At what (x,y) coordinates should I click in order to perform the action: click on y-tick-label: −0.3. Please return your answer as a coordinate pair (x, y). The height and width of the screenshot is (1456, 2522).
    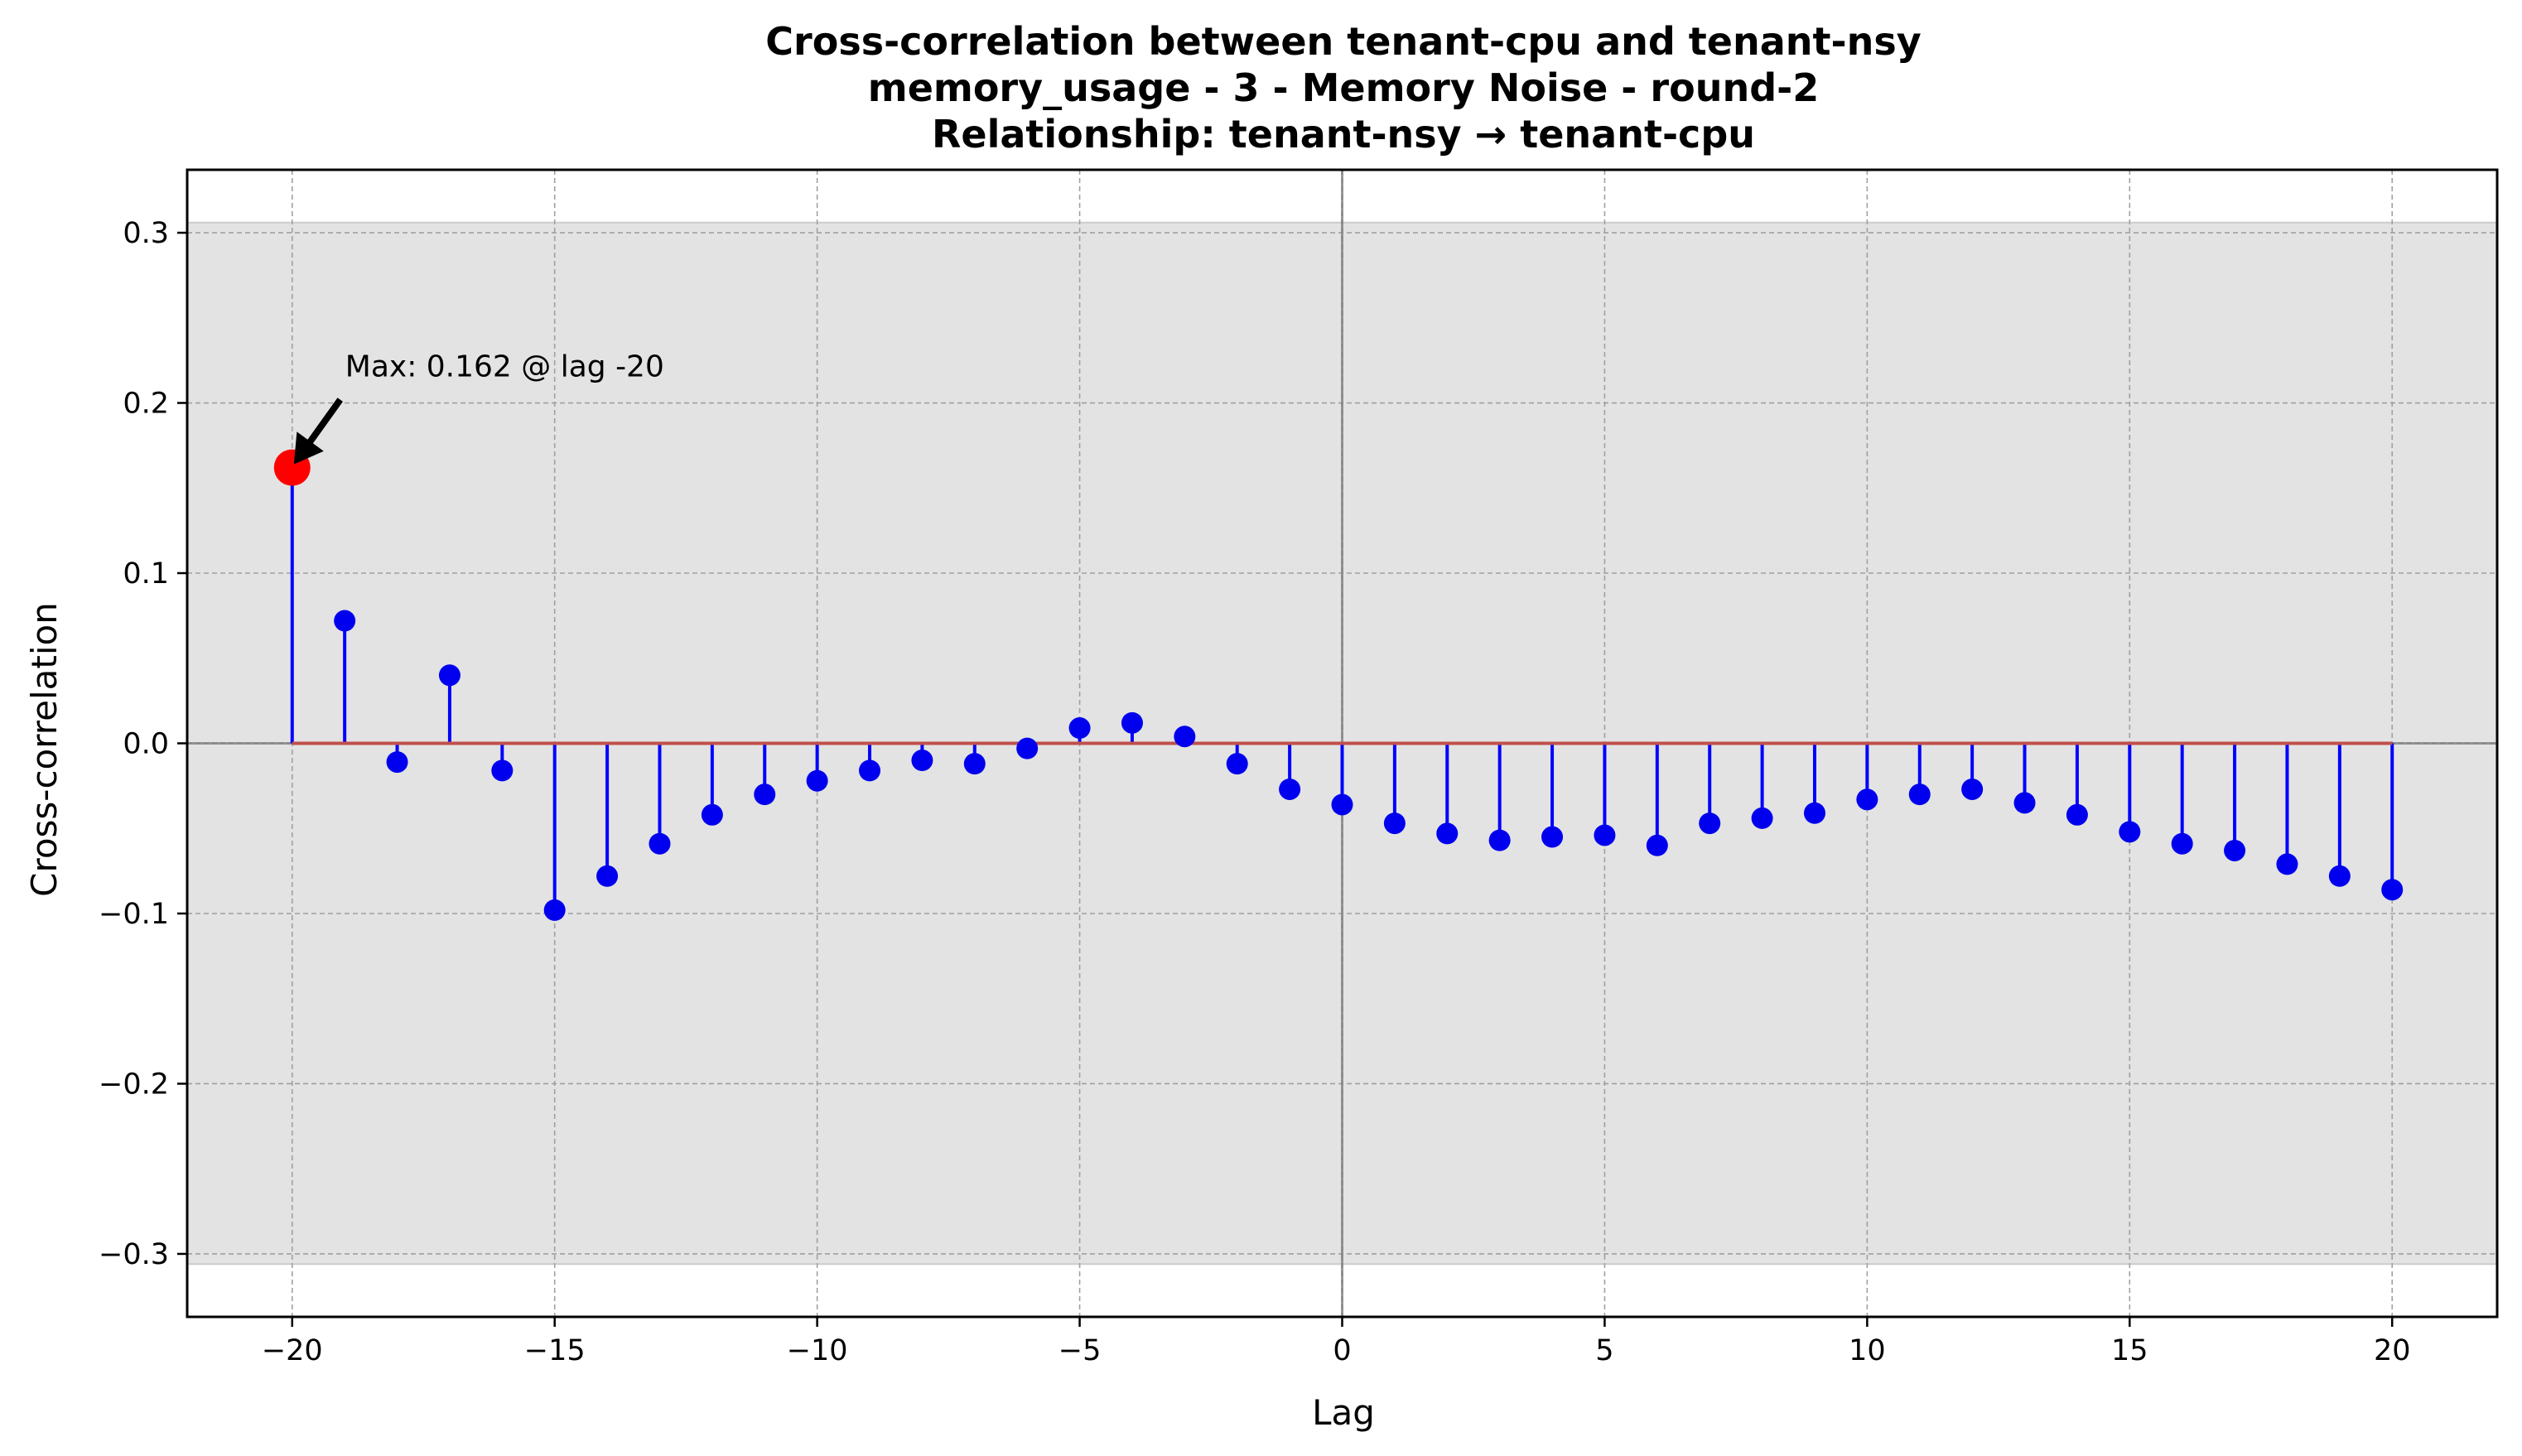
    Looking at the image, I should click on (134, 1254).